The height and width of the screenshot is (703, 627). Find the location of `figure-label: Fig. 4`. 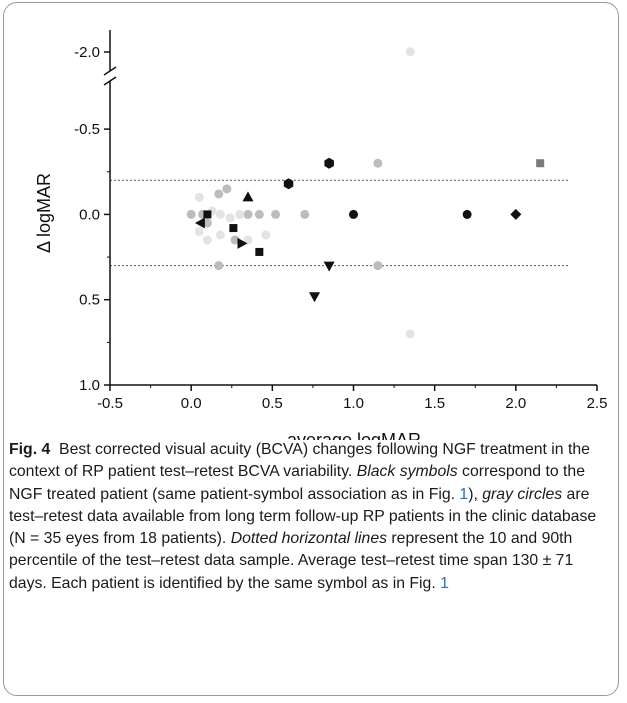

figure-label: Fig. 4 is located at coordinates (30, 449).